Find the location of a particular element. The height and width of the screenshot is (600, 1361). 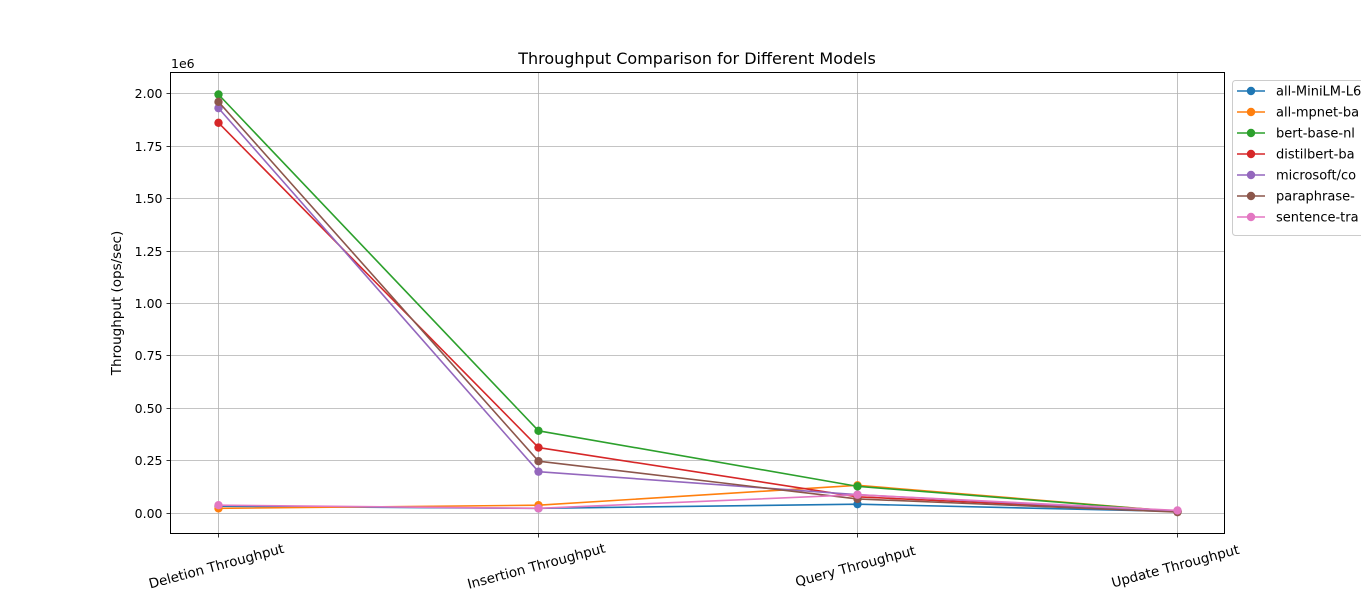

y-tick-label: 0.75 is located at coordinates (149, 355).